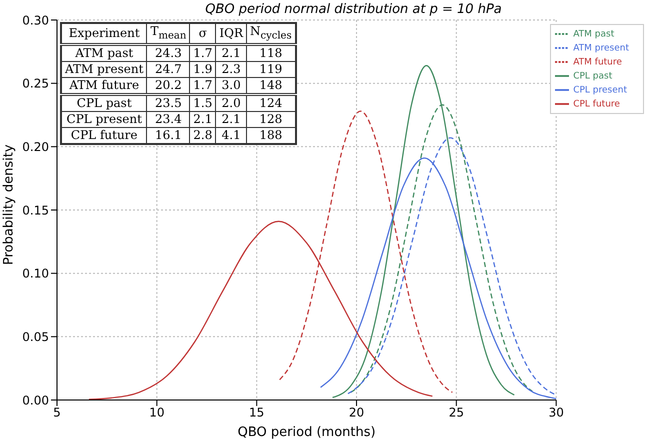 This screenshot has height=442, width=654. I want to click on annotation: 24.3, so click(168, 53).